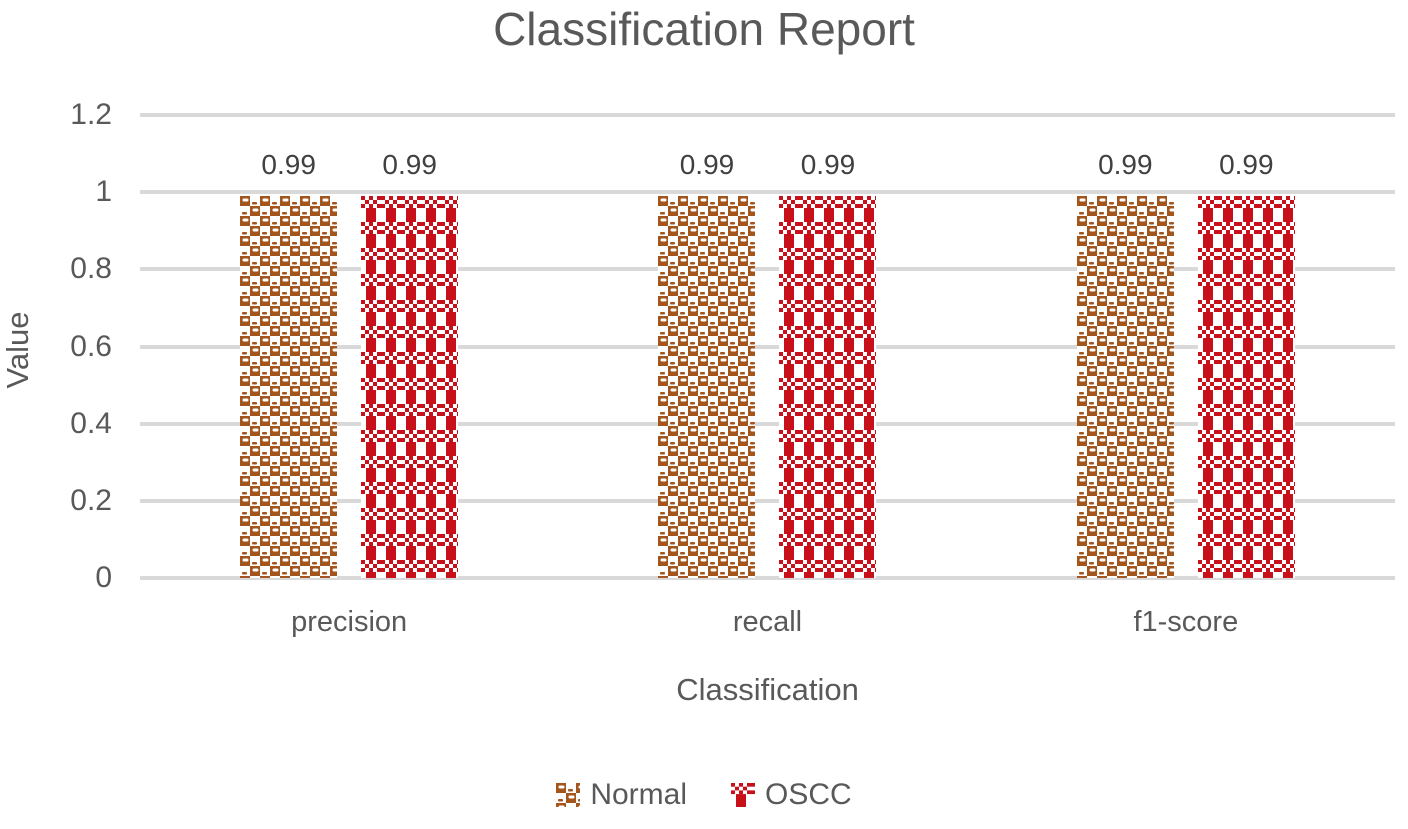  What do you see at coordinates (410, 387) in the screenshot?
I see `bar-oscc-precision` at bounding box center [410, 387].